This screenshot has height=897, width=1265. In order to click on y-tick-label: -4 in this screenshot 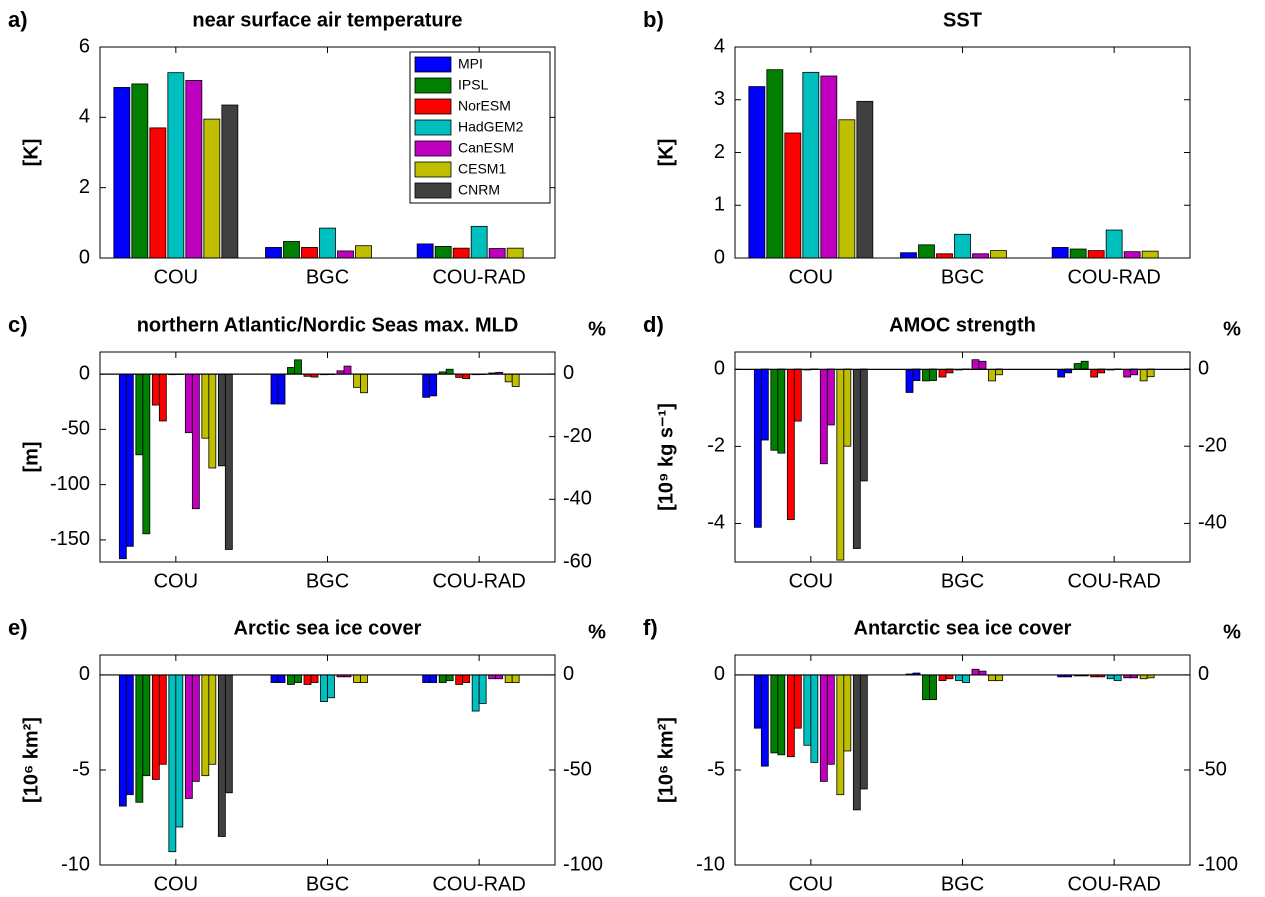, I will do `click(716, 523)`.